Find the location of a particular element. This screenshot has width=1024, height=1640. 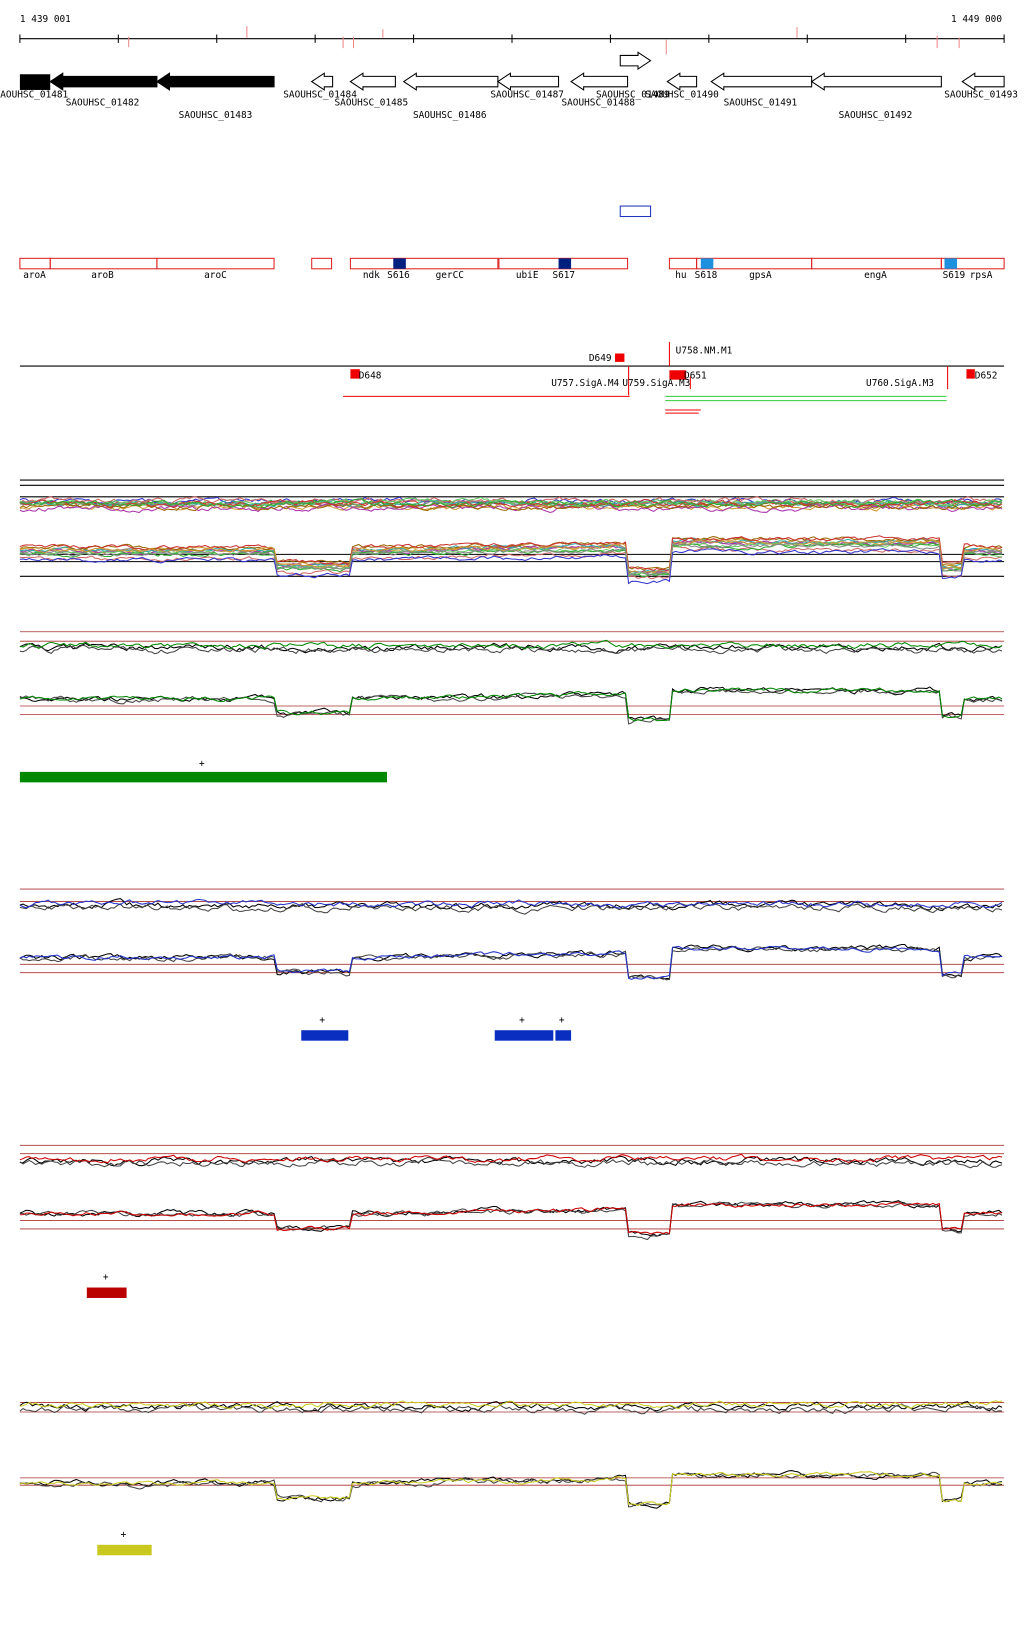

gene-label: SAOUHSC_01491 is located at coordinates (761, 103).